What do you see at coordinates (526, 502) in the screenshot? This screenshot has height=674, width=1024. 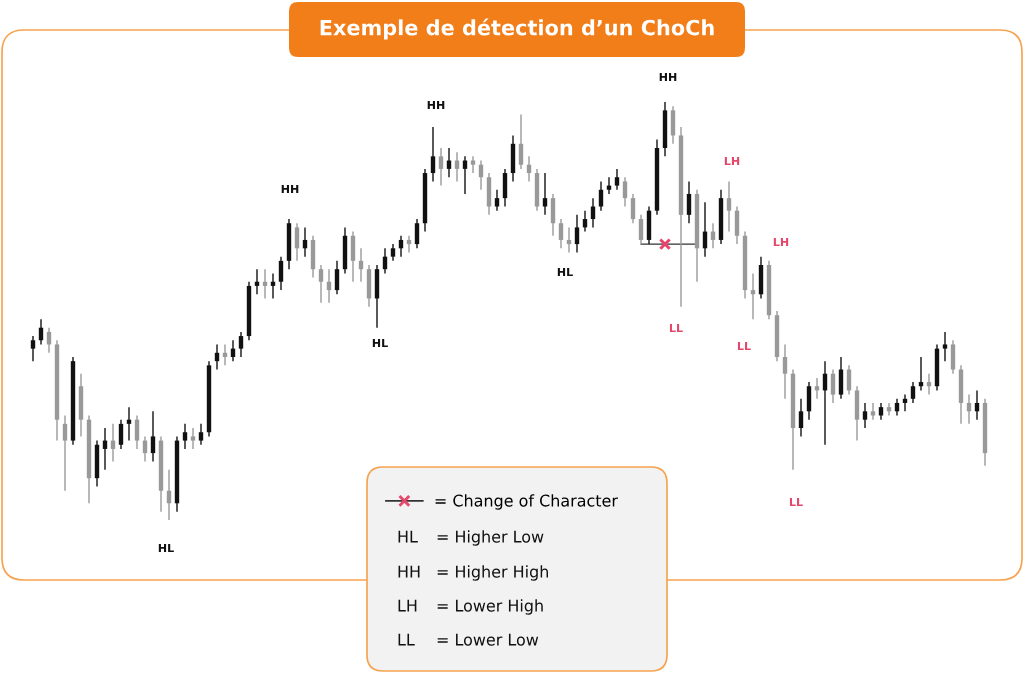 I see `legend-label: = Change of Character` at bounding box center [526, 502].